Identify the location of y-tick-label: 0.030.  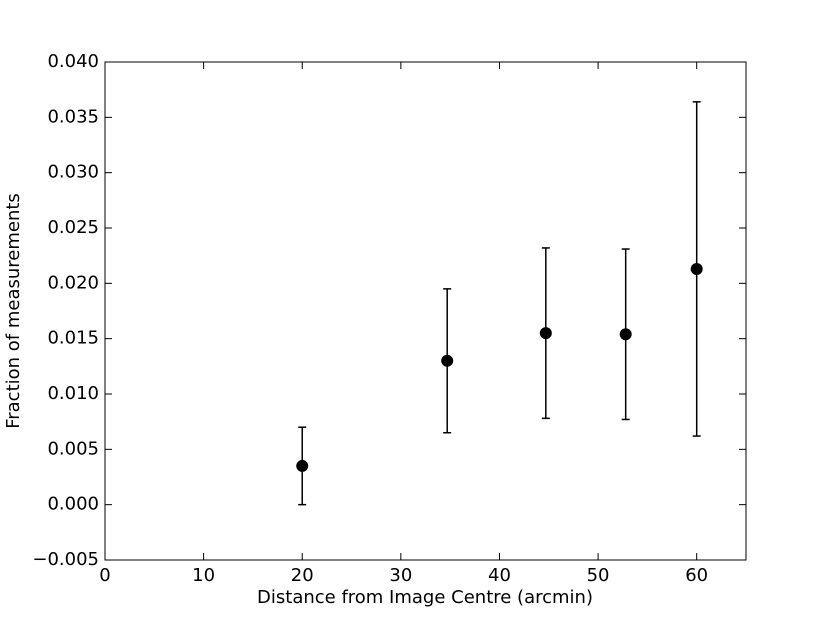
(73, 172).